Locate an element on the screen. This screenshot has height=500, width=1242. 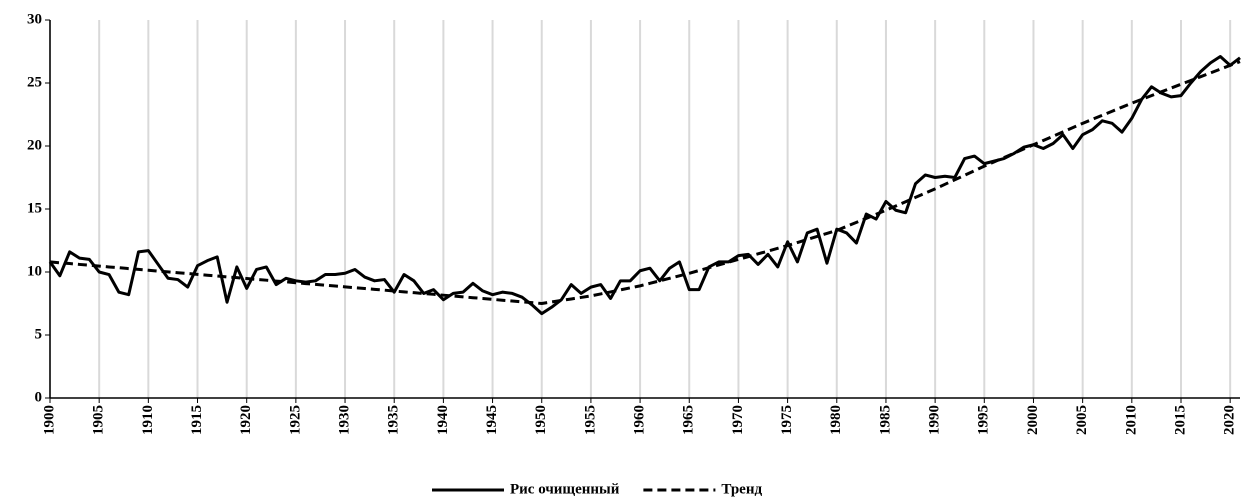
y-tick-label: 20 is located at coordinates (34, 145).